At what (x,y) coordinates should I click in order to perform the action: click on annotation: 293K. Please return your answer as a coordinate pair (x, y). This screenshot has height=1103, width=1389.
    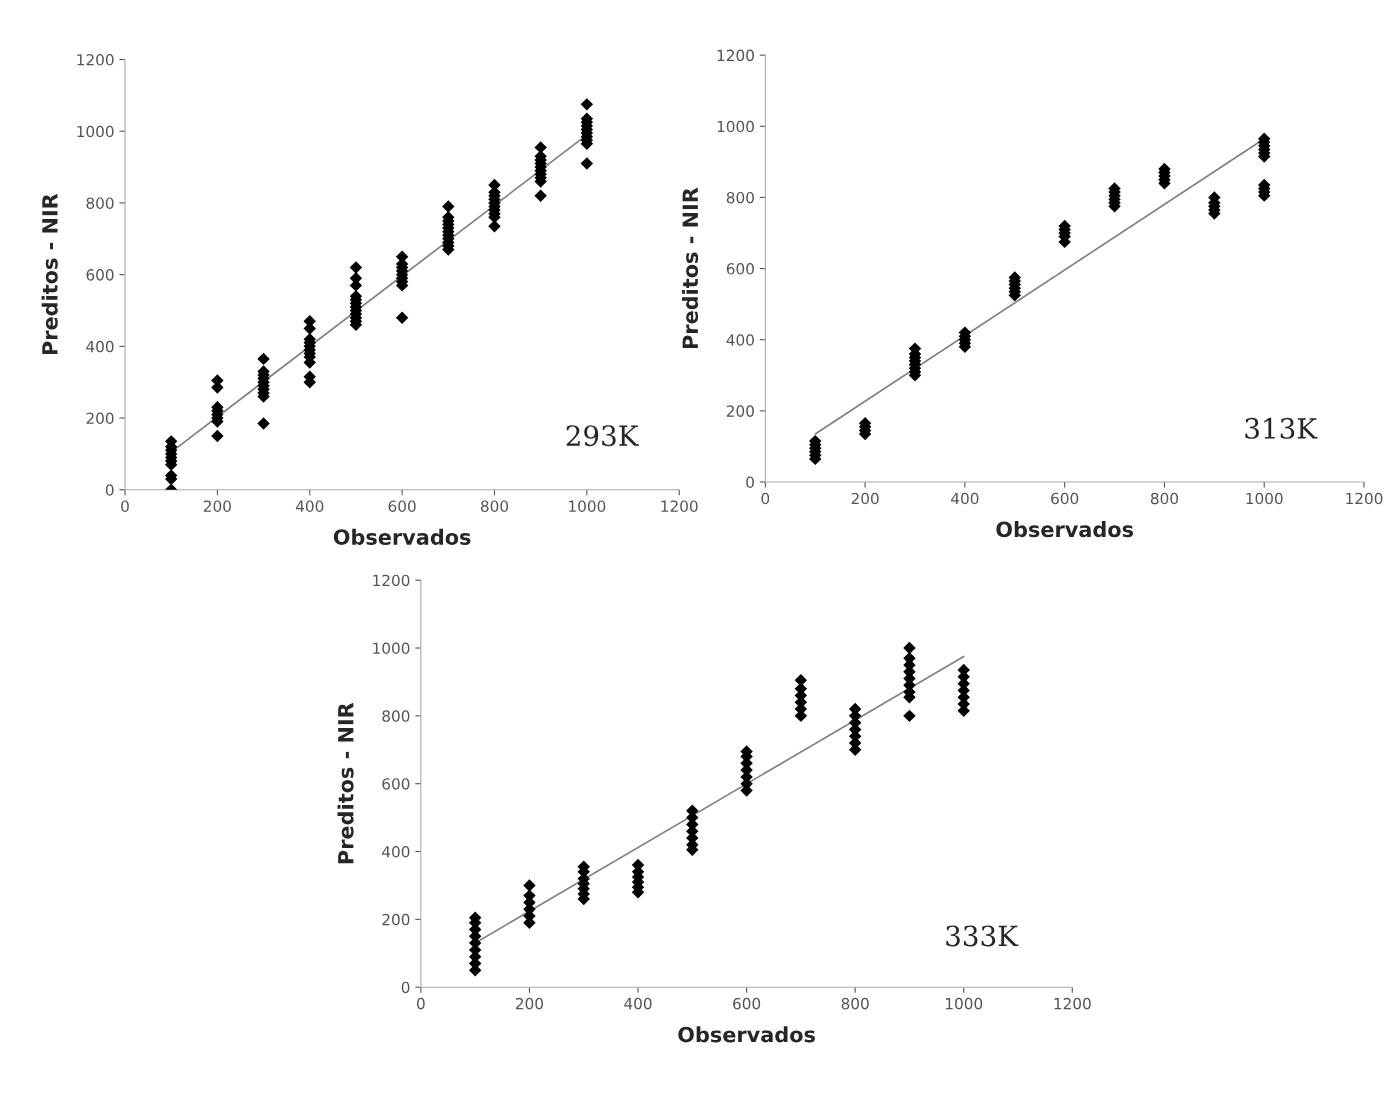
    Looking at the image, I should click on (602, 436).